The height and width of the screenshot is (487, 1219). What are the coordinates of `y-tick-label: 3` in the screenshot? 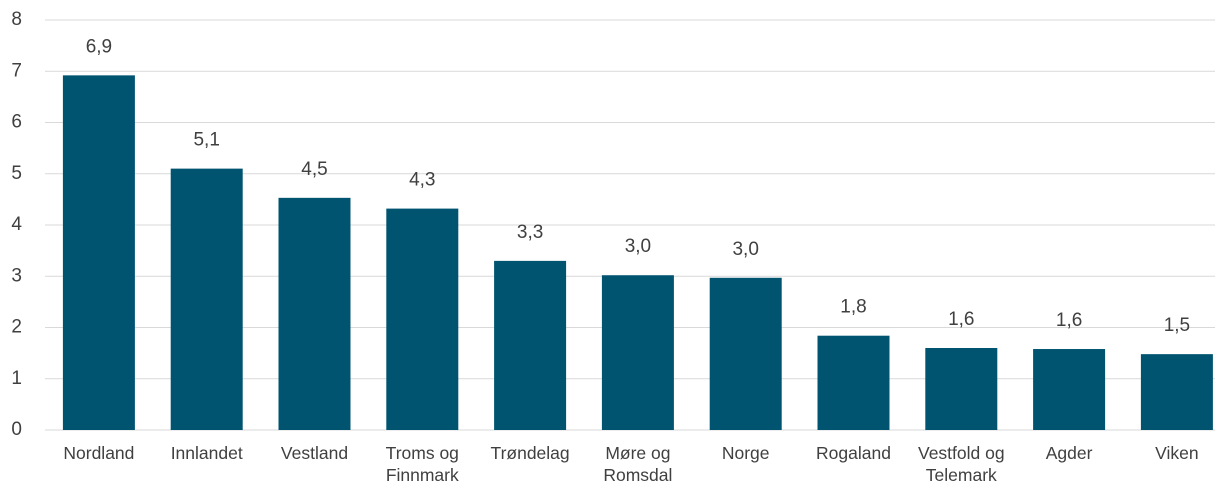 It's located at (16, 275).